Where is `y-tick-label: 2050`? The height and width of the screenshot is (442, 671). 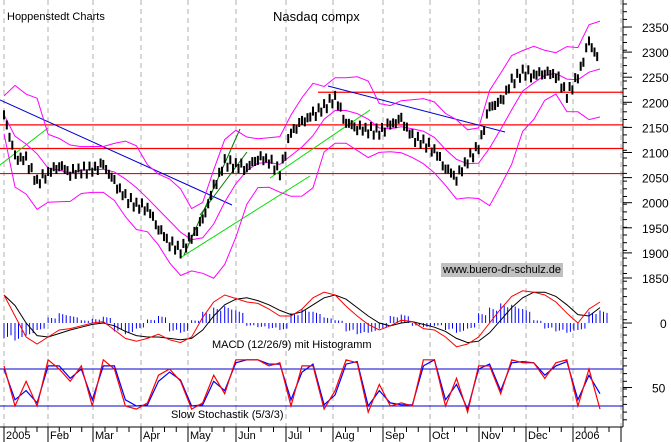 y-tick-label: 2050 is located at coordinates (655, 179).